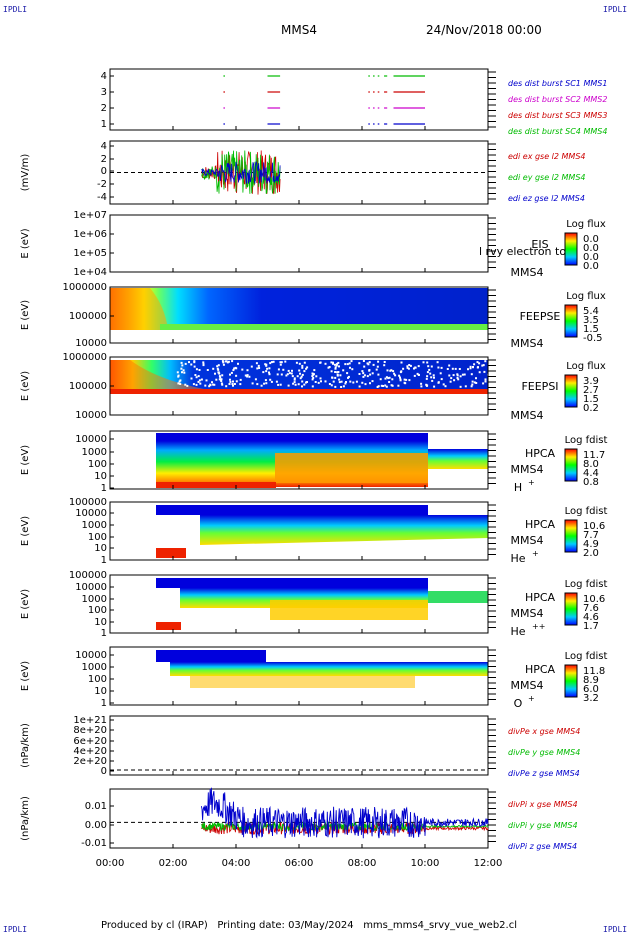  Describe the element at coordinates (162, 375) in the screenshot. I see `feepsi-hot-region` at that location.